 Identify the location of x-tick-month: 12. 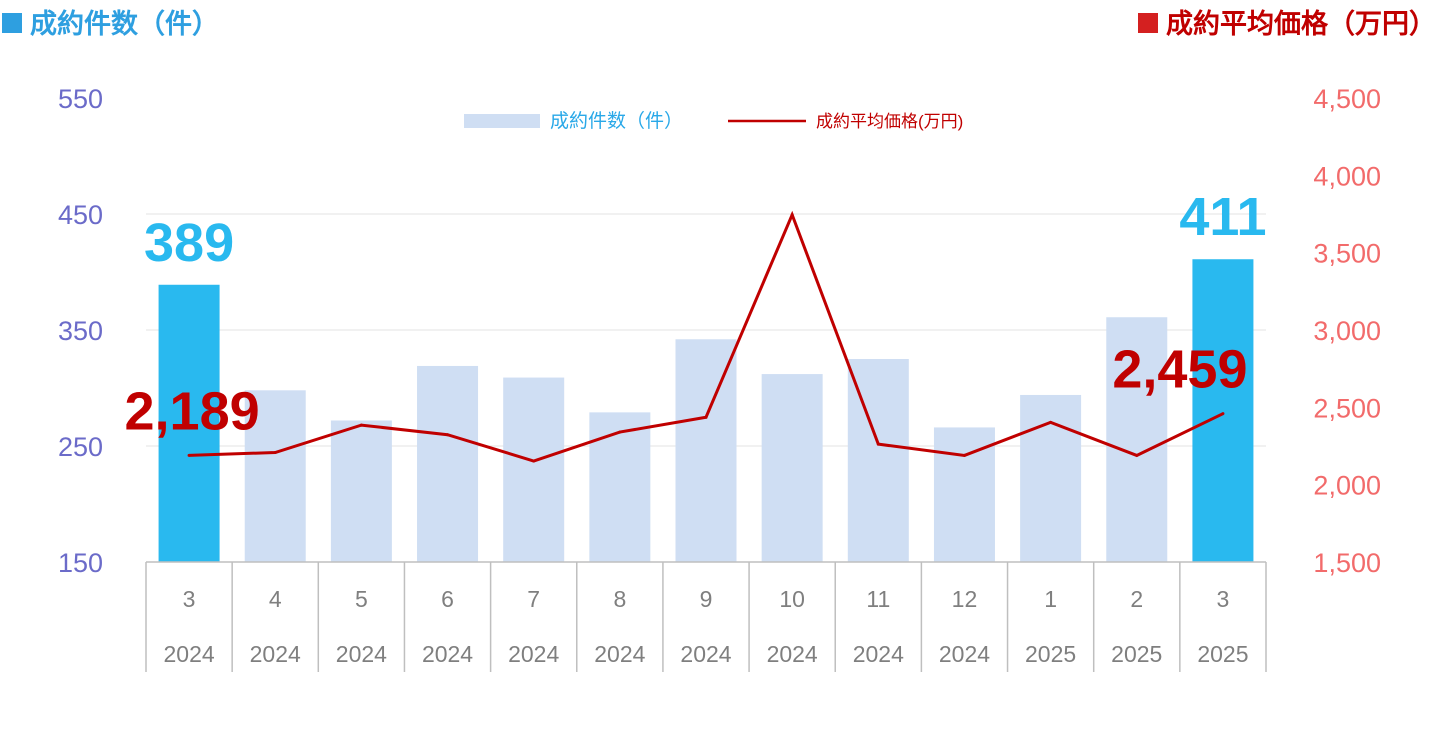
(965, 599).